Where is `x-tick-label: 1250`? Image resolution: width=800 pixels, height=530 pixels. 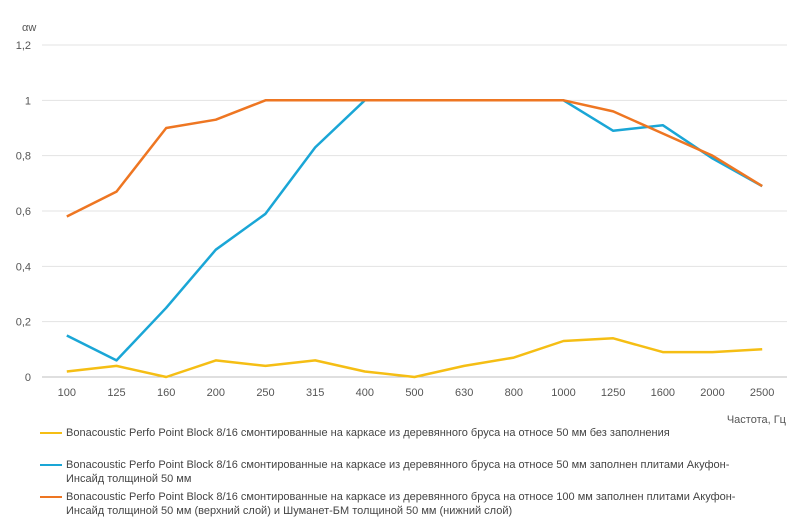
x-tick-label: 1250 is located at coordinates (613, 393).